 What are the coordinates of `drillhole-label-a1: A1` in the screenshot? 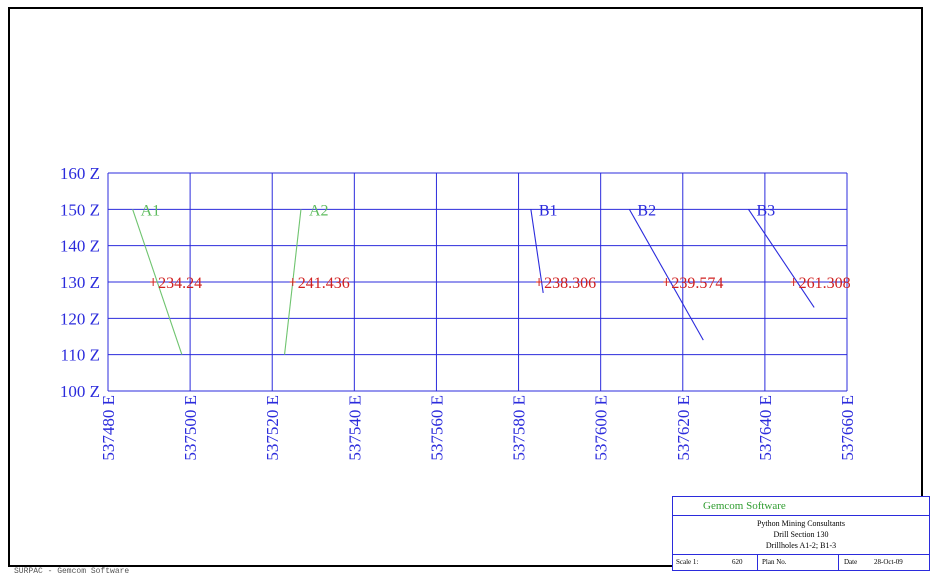 It's located at (151, 210).